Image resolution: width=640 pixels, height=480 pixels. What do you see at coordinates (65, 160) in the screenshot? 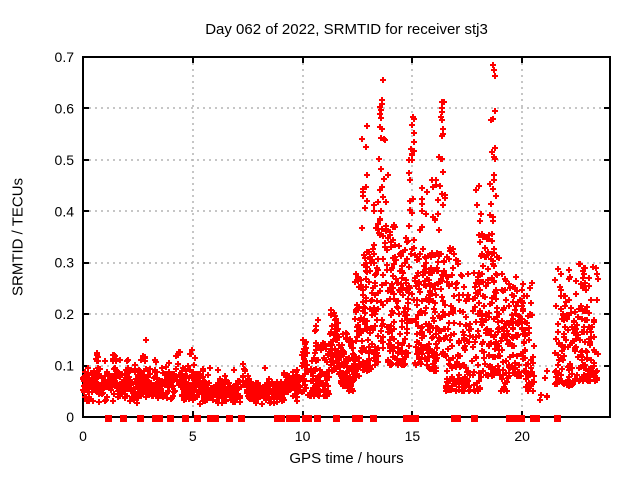
I see `y-tick-label: 0.5` at bounding box center [65, 160].